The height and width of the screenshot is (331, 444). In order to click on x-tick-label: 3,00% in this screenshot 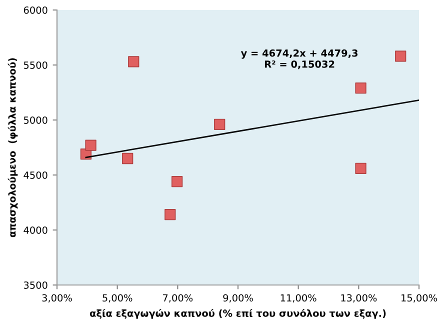, I will do `click(57, 298)`.